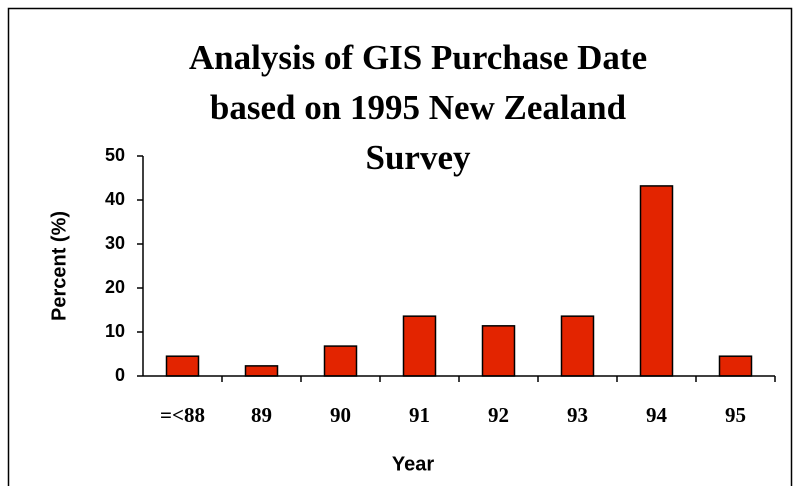  Describe the element at coordinates (115, 287) in the screenshot. I see `y-tick-label: 20` at that location.